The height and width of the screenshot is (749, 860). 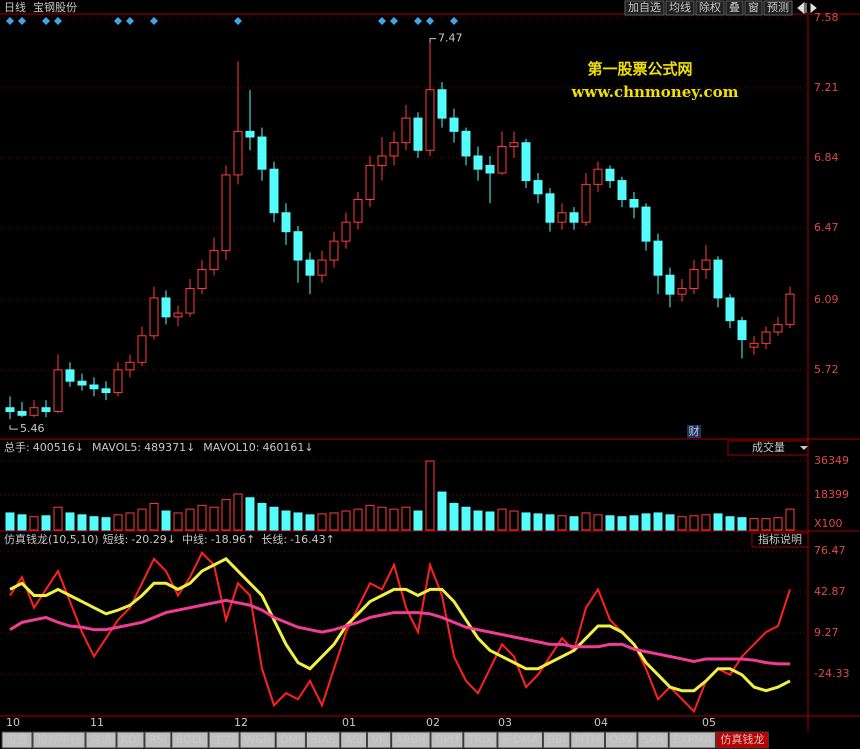 I want to click on tab-label: RSI, so click(x=158, y=739).